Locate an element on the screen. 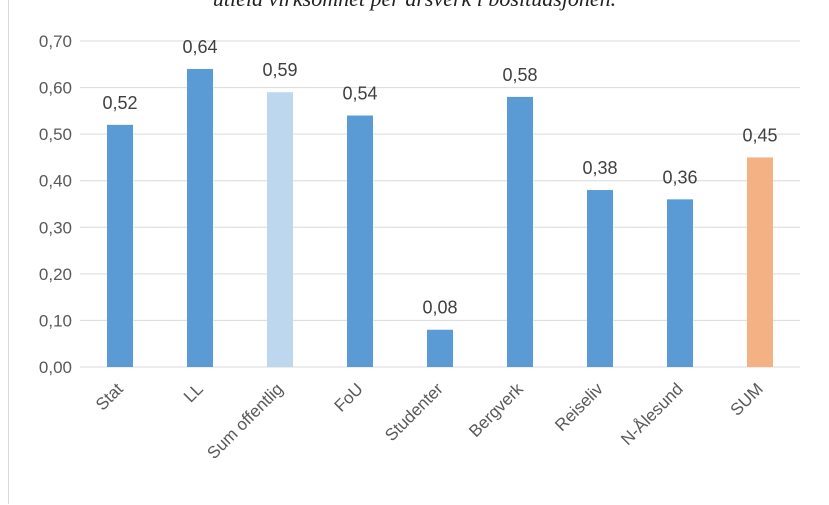  data-label: 0,38 is located at coordinates (599, 168).